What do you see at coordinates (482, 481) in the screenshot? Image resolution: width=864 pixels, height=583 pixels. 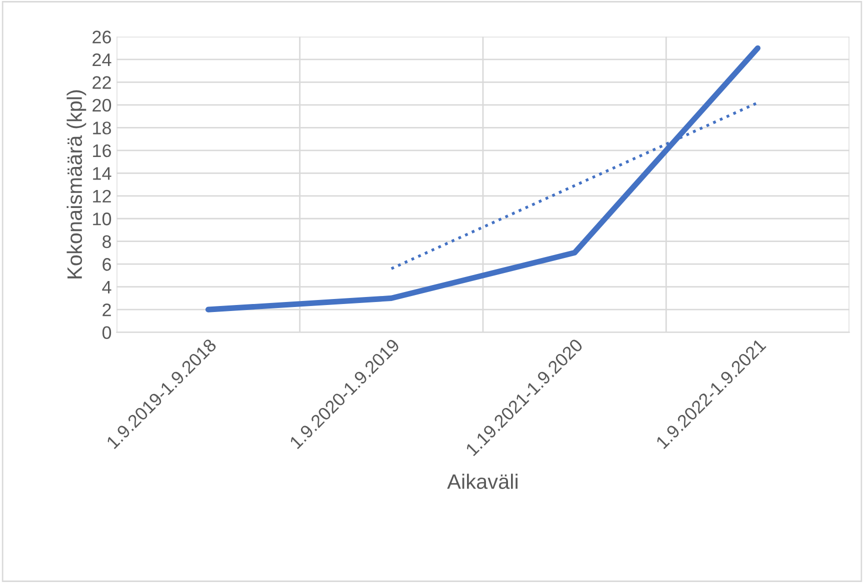 I see `x-axis-title: Aikaväli` at bounding box center [482, 481].